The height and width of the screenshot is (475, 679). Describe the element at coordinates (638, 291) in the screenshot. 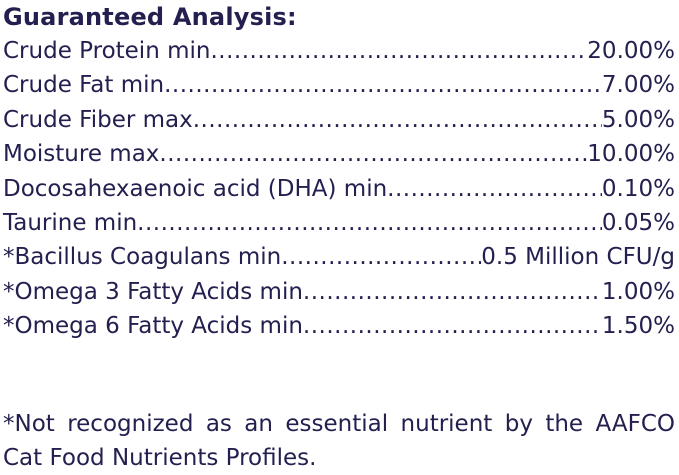

I see `nutrient-value: 1.00%` at that location.